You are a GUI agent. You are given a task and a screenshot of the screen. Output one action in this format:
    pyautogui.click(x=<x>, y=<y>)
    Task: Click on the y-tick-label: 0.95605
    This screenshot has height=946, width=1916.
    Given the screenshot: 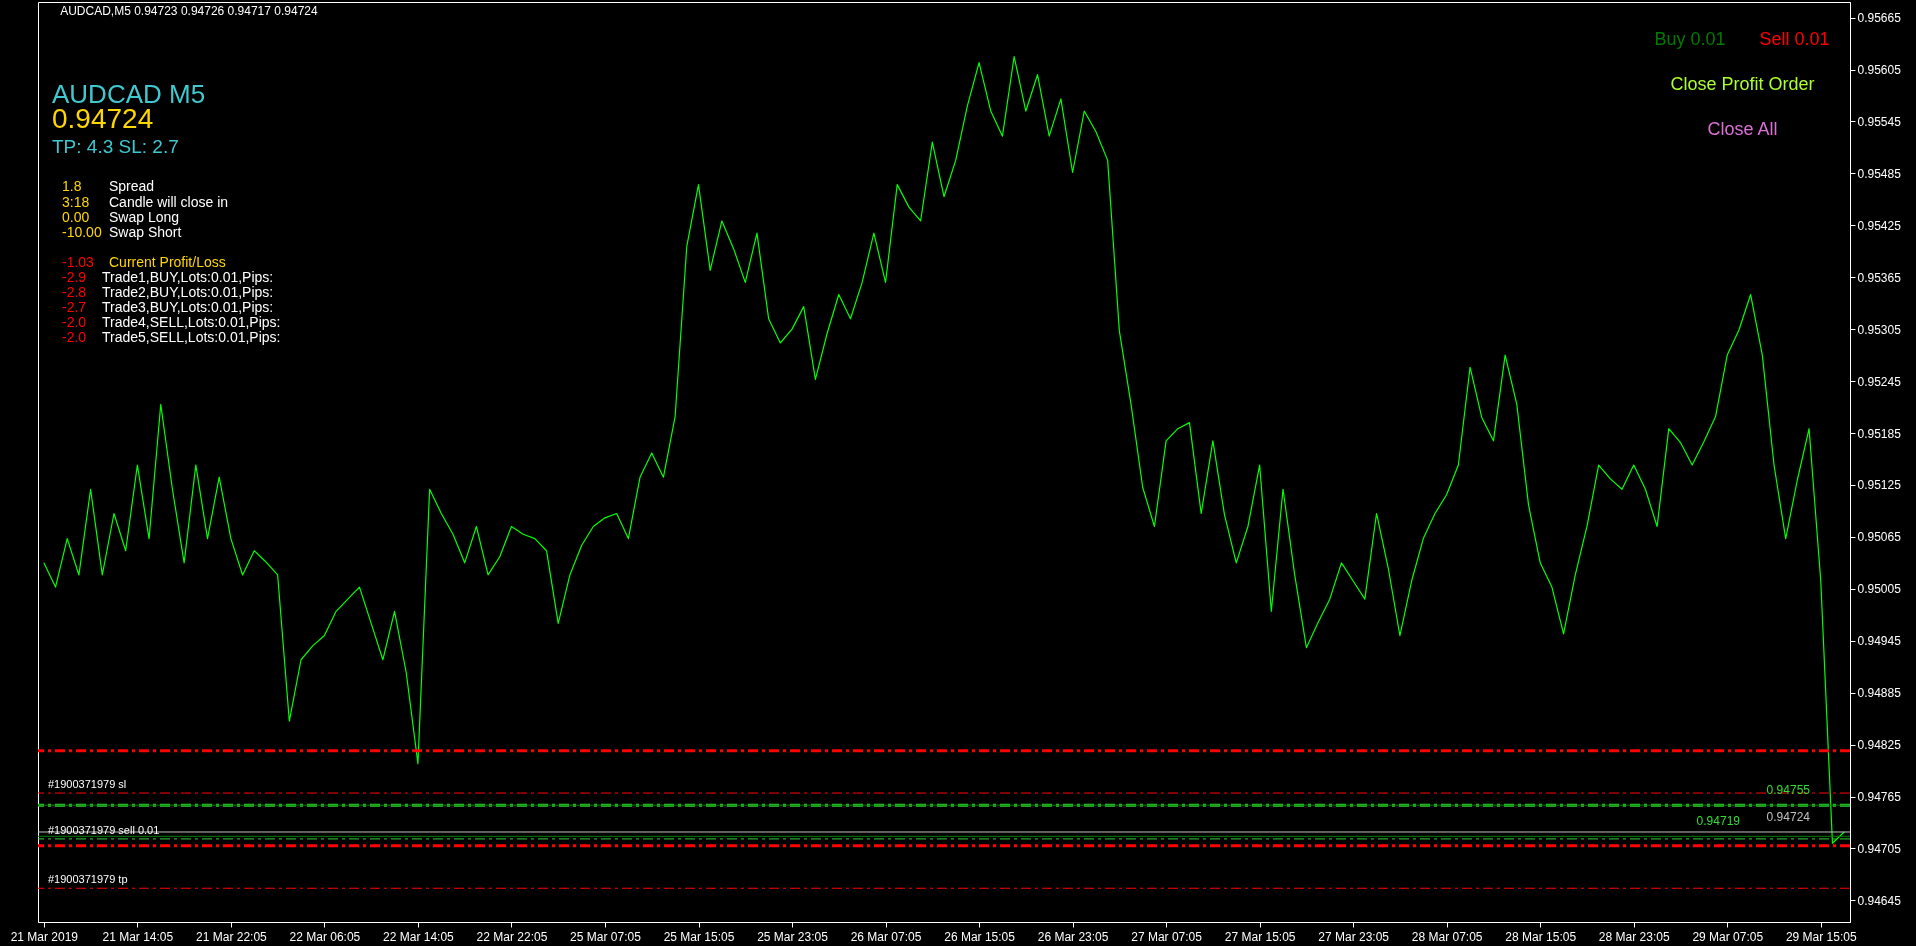 What is the action you would take?
    pyautogui.click(x=1879, y=70)
    